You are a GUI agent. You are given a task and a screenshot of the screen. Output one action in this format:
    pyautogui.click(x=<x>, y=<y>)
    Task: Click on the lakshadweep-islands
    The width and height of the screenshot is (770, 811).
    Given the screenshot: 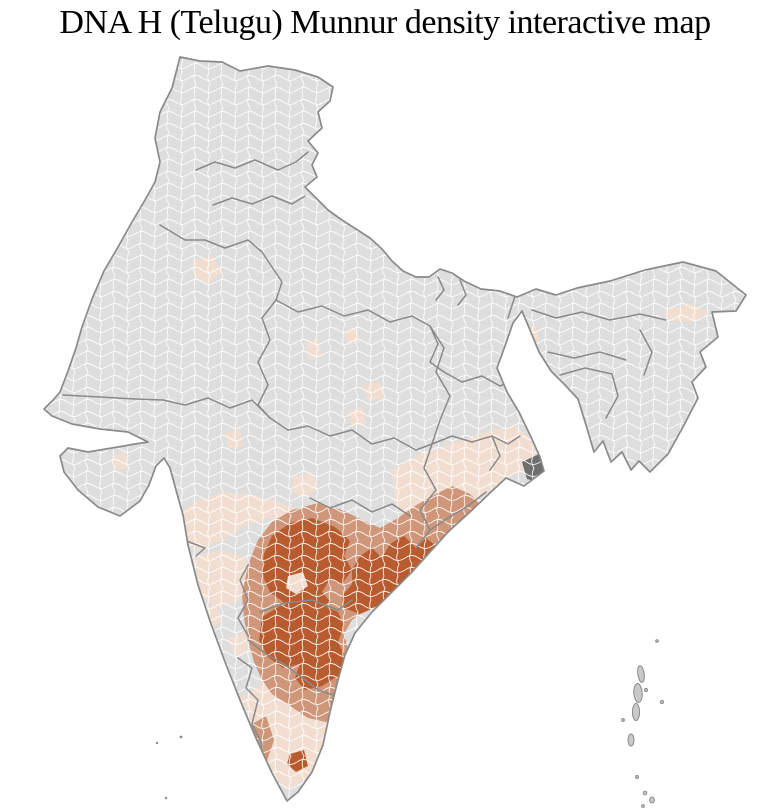 What is the action you would take?
    pyautogui.click(x=169, y=767)
    